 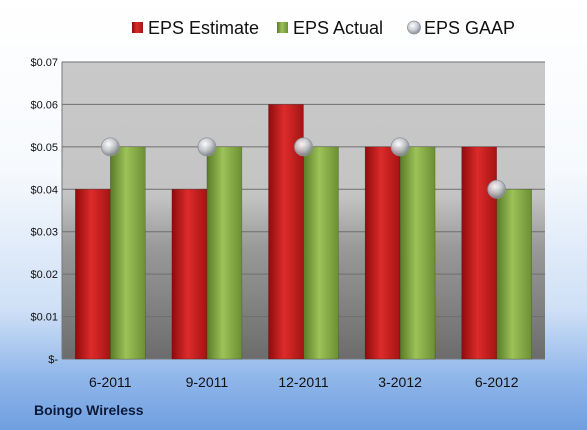 I want to click on y-tick-label: $0.03, so click(x=44, y=233).